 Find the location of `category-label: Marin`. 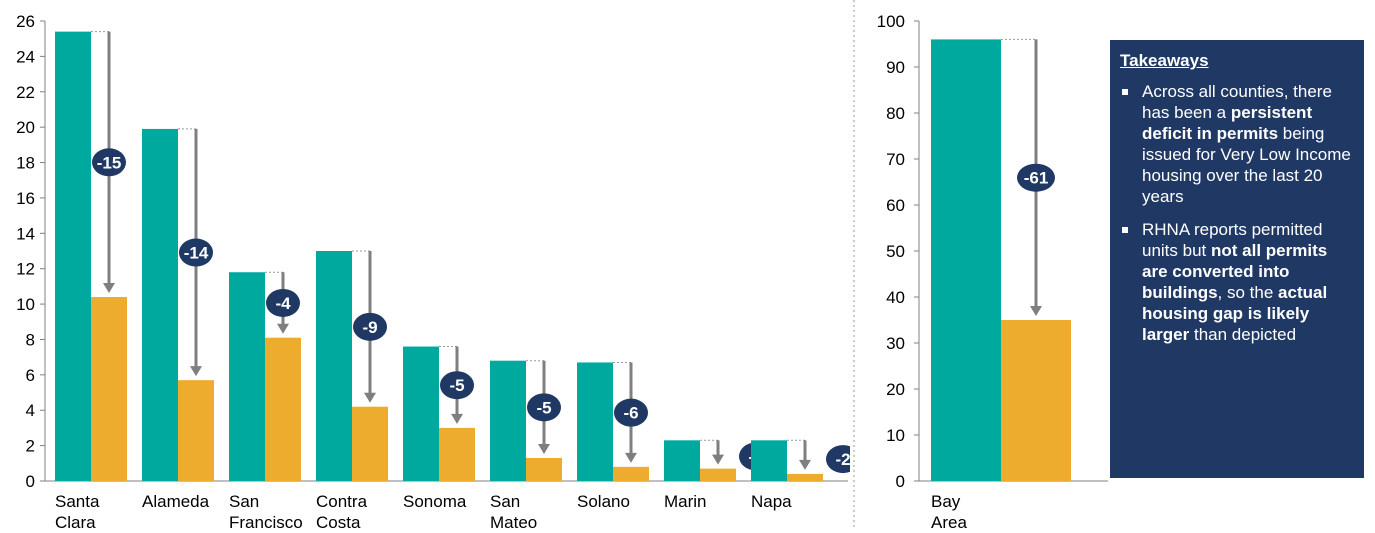

category-label: Marin is located at coordinates (685, 501).